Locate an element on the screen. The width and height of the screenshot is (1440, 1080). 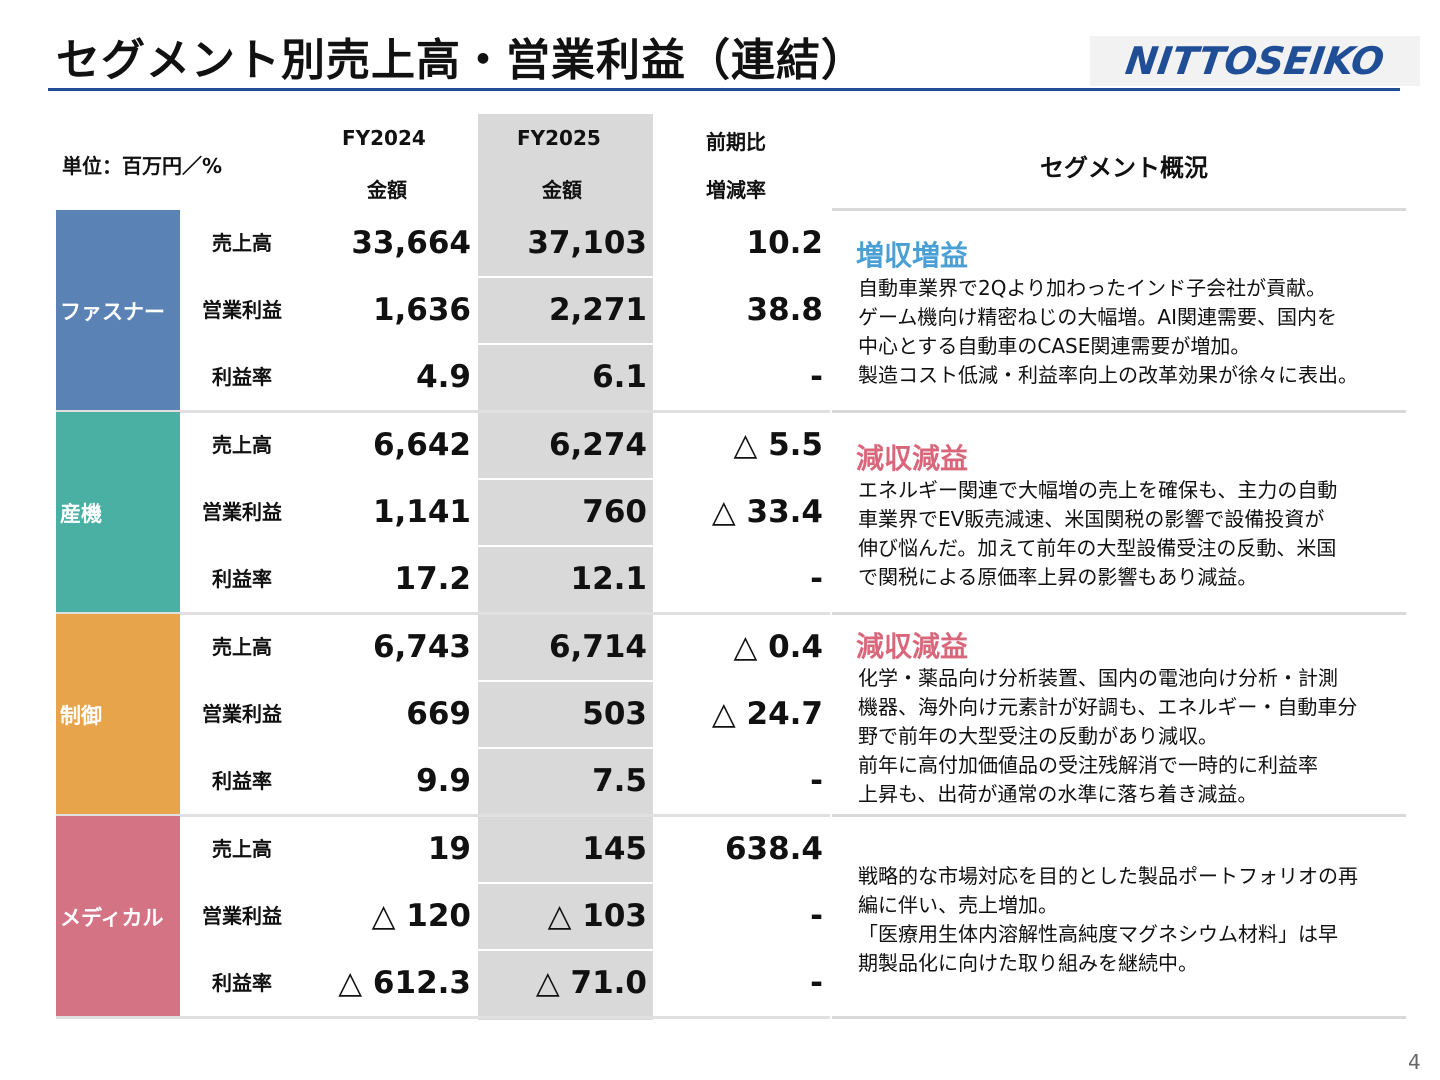
fy2025-value: 7.5 is located at coordinates (619, 781).